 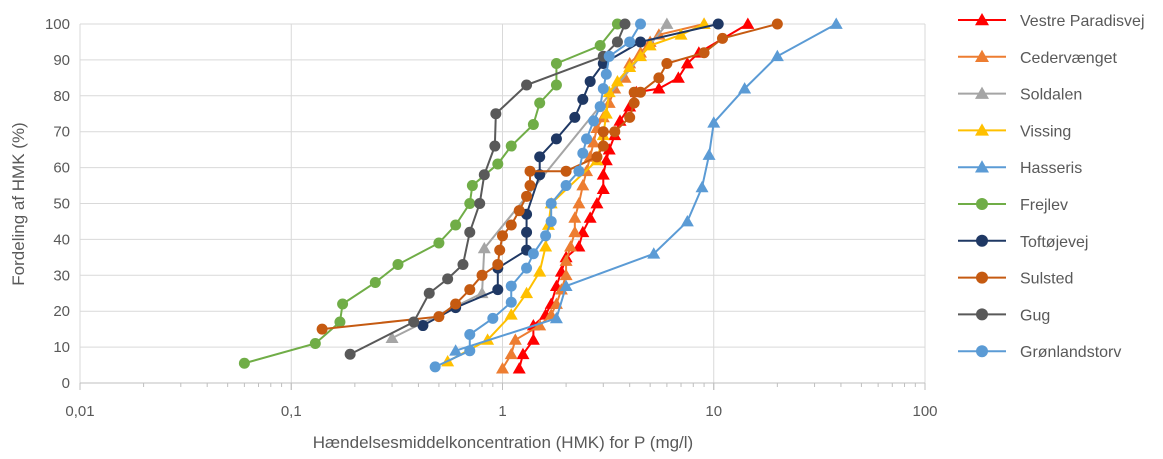 What do you see at coordinates (18, 203) in the screenshot?
I see `y-axis-title: Fordeling af HMK (%)` at bounding box center [18, 203].